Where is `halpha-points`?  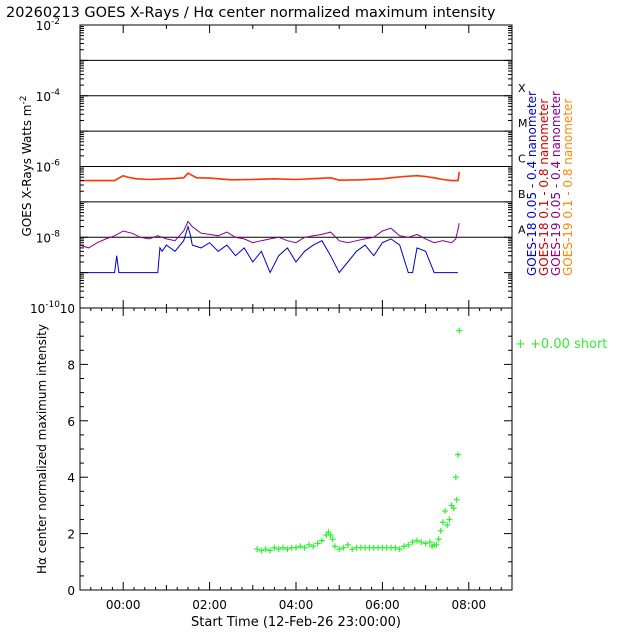
halpha-points is located at coordinates (358, 440).